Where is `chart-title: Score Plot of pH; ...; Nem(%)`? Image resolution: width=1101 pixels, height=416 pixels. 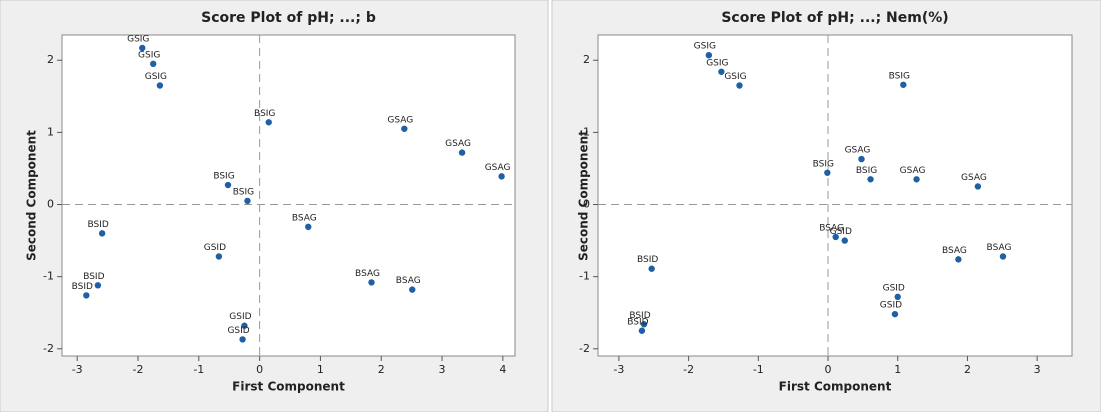
chart-title: Score Plot of pH; ...; Nem(%) is located at coordinates (834, 18).